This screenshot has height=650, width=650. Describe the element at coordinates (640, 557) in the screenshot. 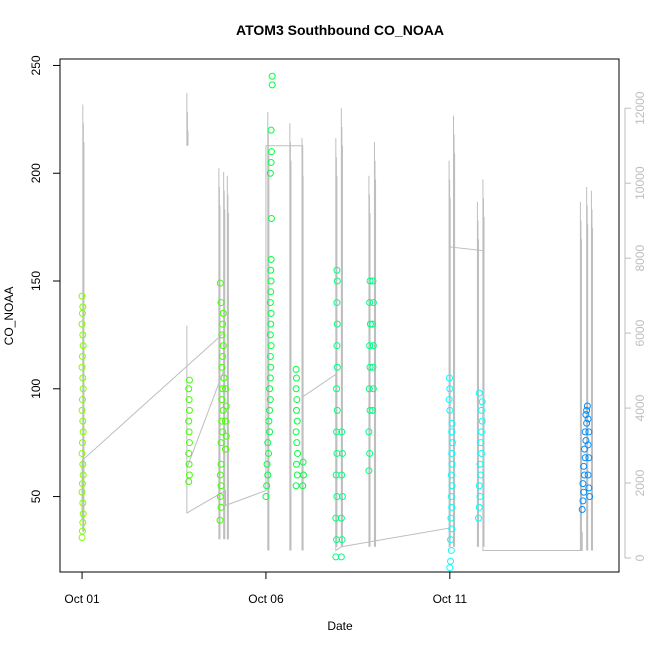

I see `y2-tick-label: 0` at that location.